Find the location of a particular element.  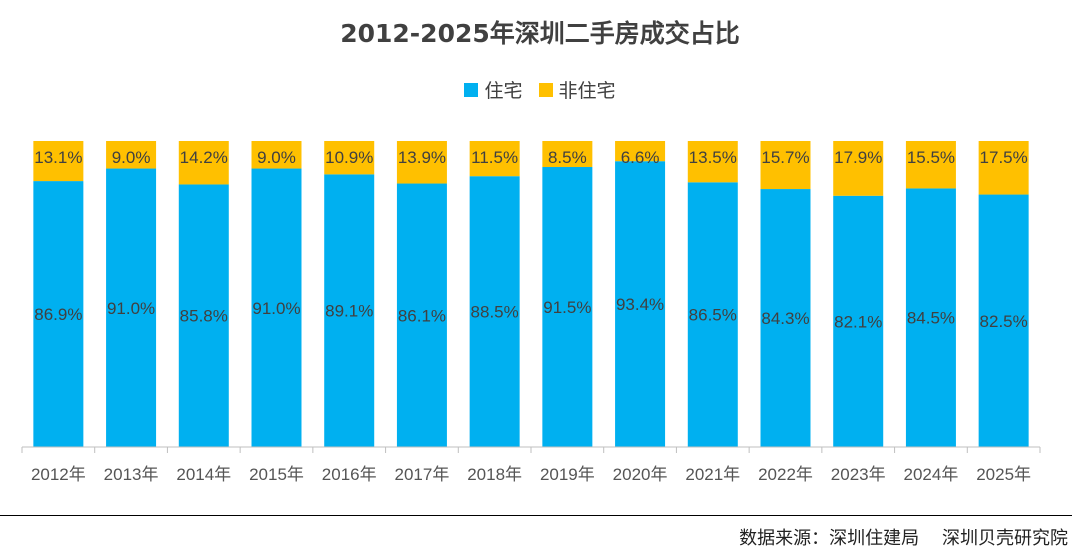

x-tick-label-5: 2017年 is located at coordinates (422, 474).